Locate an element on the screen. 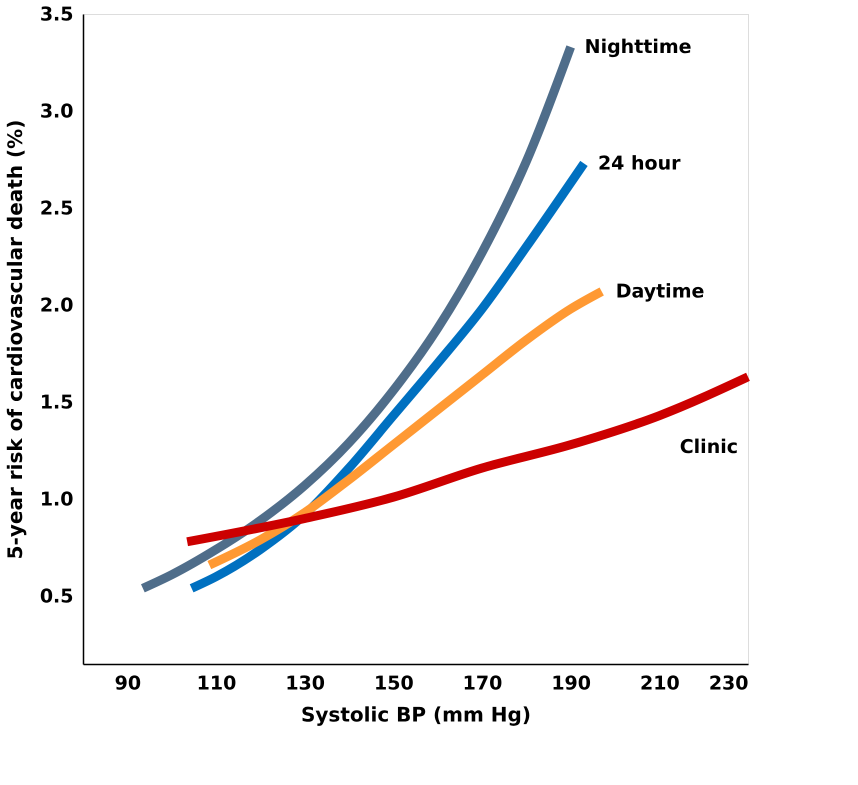 Image resolution: width=858 pixels, height=785 pixels. x-tick-label: 90 is located at coordinates (128, 683).